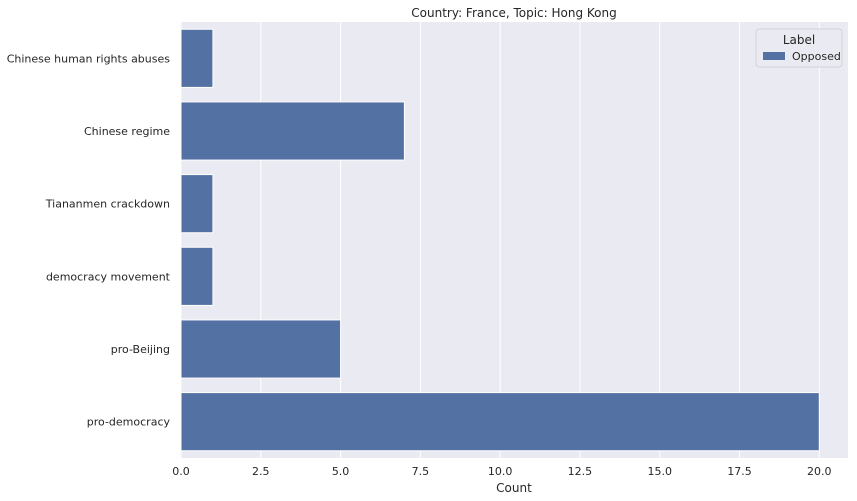 The width and height of the screenshot is (857, 501). Describe the element at coordinates (799, 40) in the screenshot. I see `legend-title: Label` at that location.